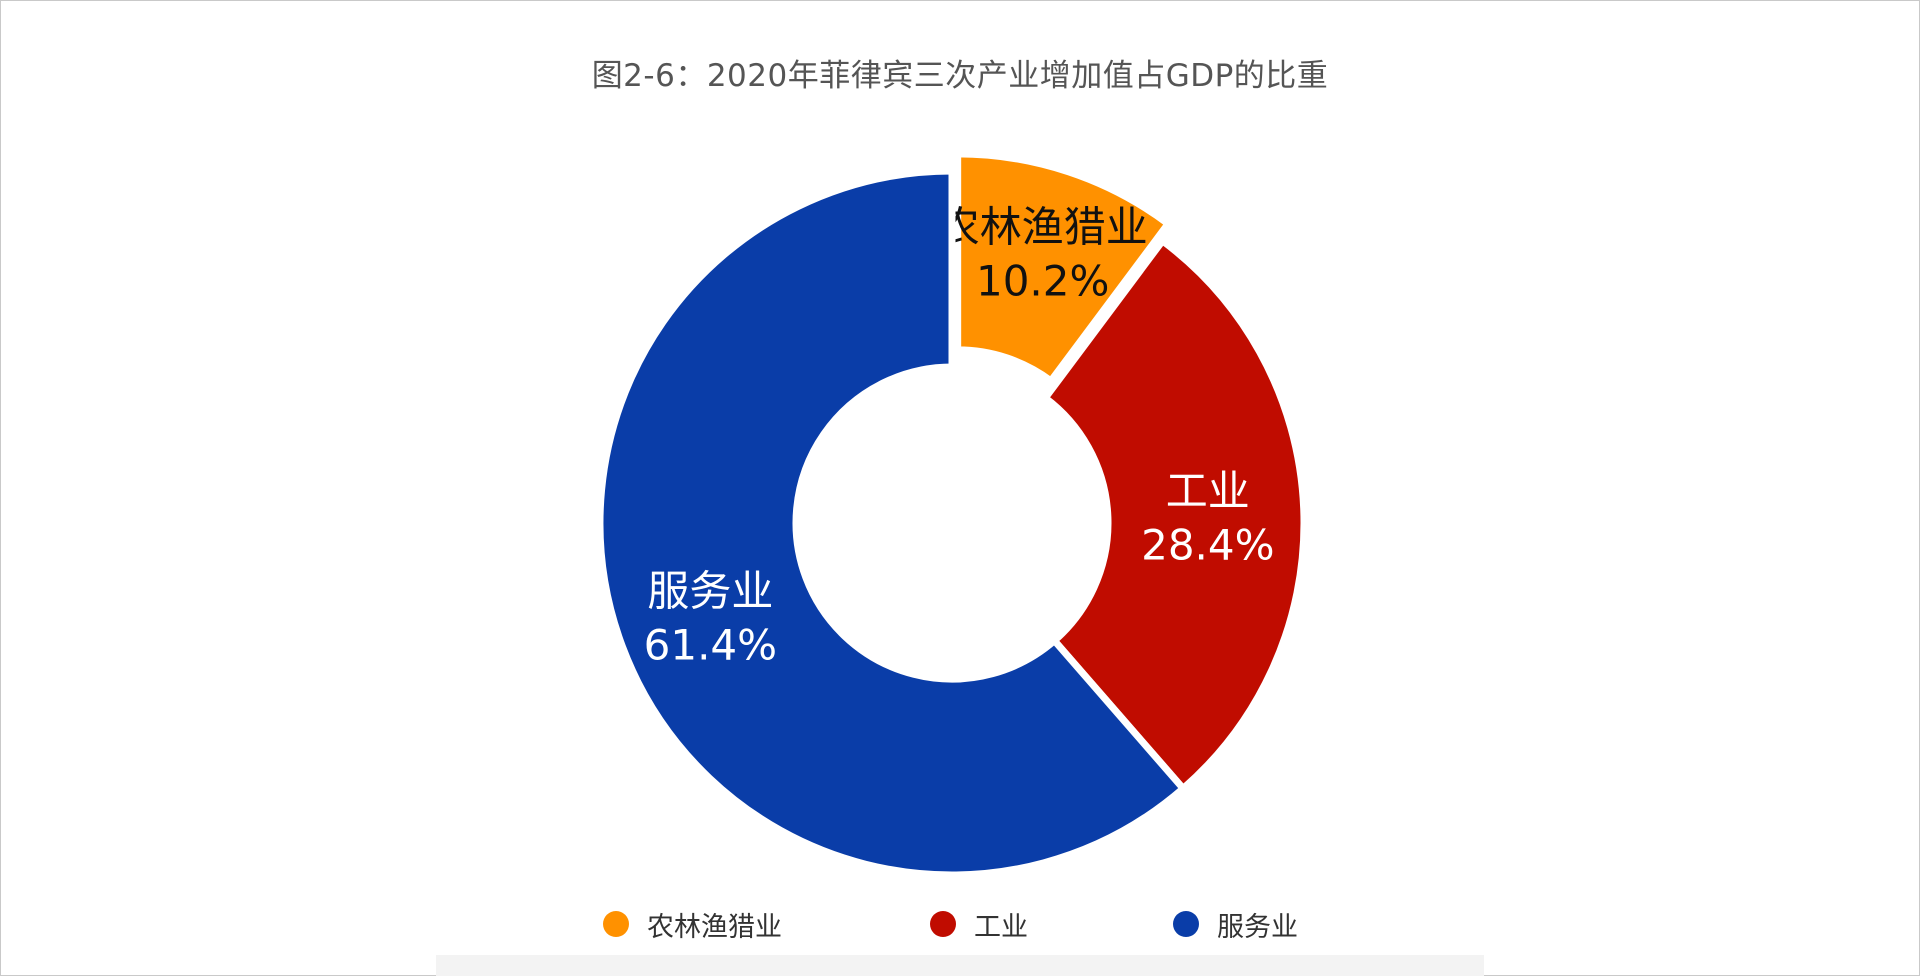 Image resolution: width=1920 pixels, height=976 pixels. What do you see at coordinates (1043, 254) in the screenshot?
I see `slice-label-group-agriculture: 农林渔猎业 10.2%` at bounding box center [1043, 254].